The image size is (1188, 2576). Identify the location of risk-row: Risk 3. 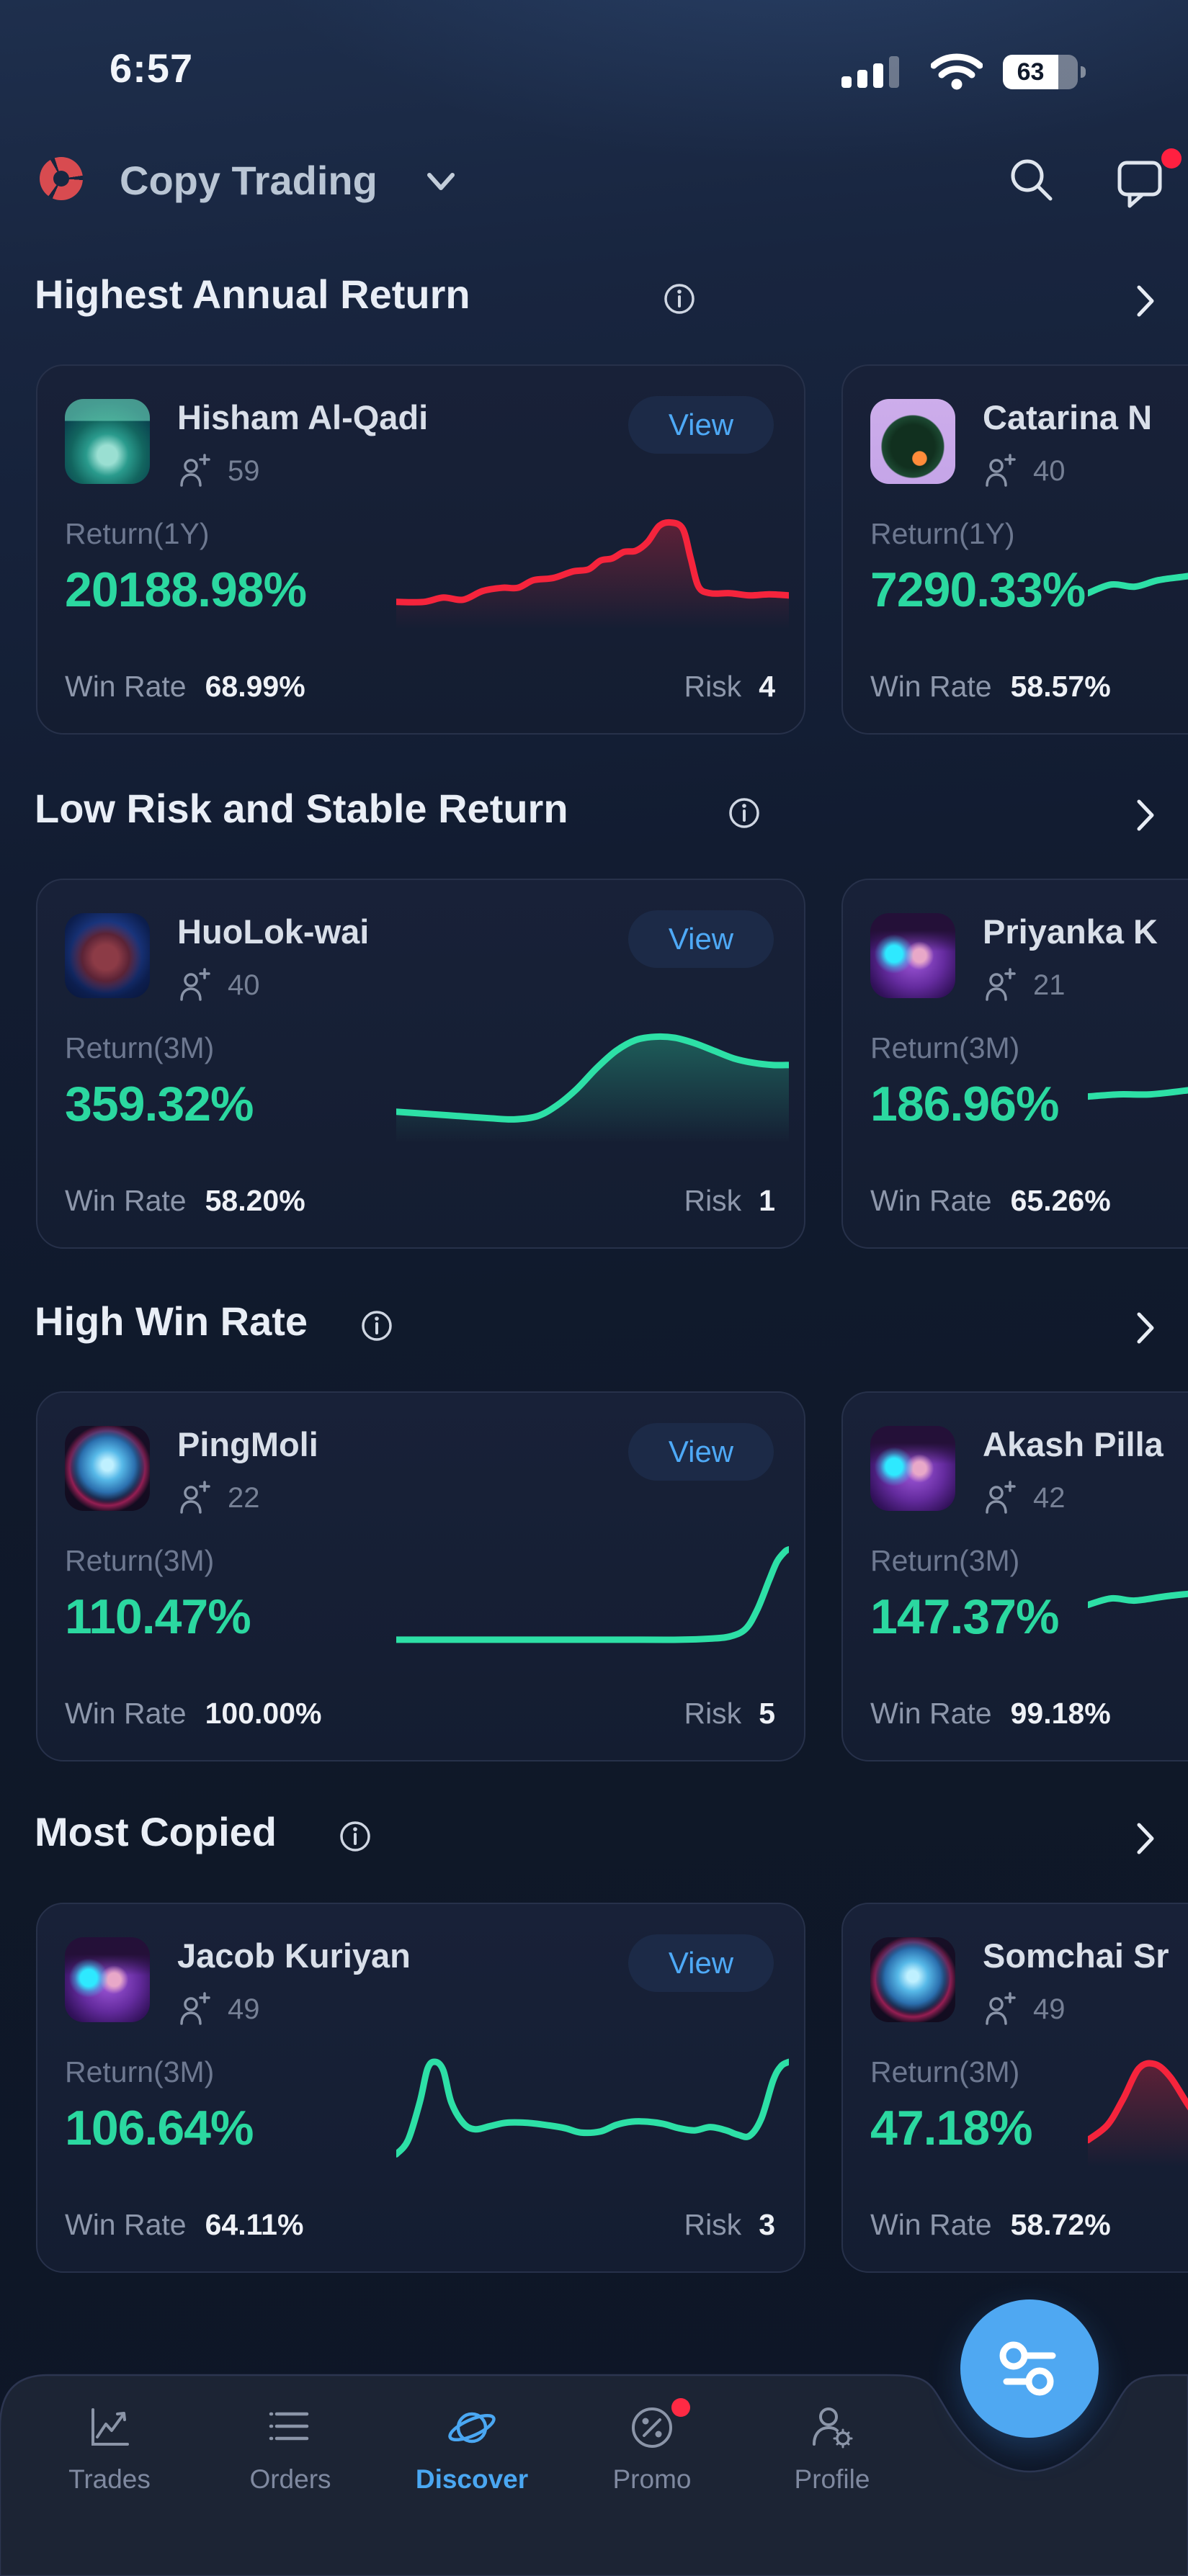
(729, 2225).